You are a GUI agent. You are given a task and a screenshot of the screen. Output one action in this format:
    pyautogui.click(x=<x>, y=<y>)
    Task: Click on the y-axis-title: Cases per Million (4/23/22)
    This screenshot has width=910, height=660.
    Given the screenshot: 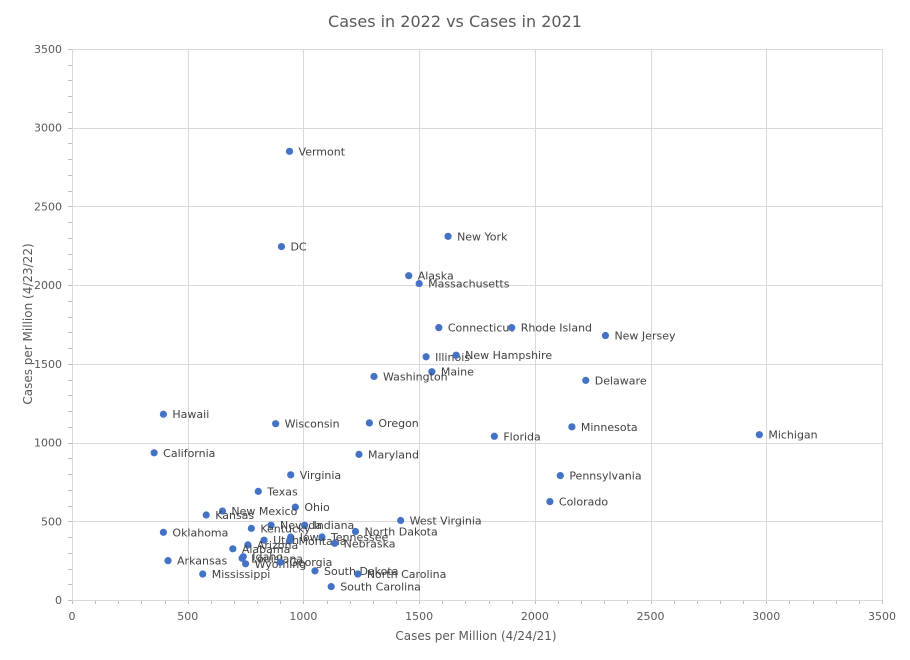 What is the action you would take?
    pyautogui.click(x=28, y=323)
    